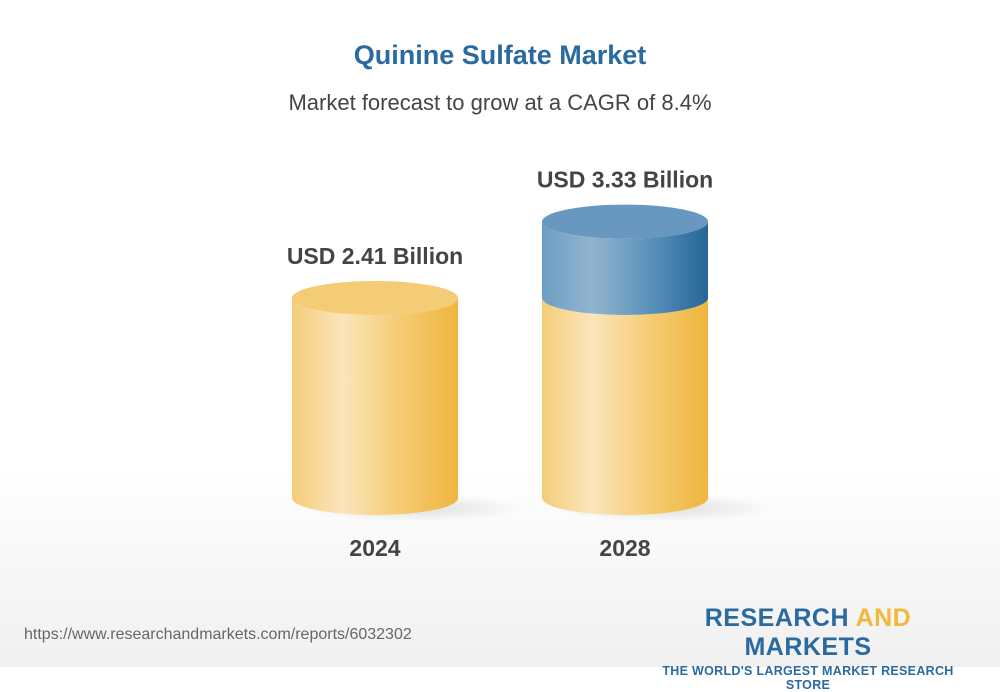 Image resolution: width=1000 pixels, height=692 pixels. Describe the element at coordinates (625, 180) in the screenshot. I see `data-label: USD 3.33 Billion` at that location.